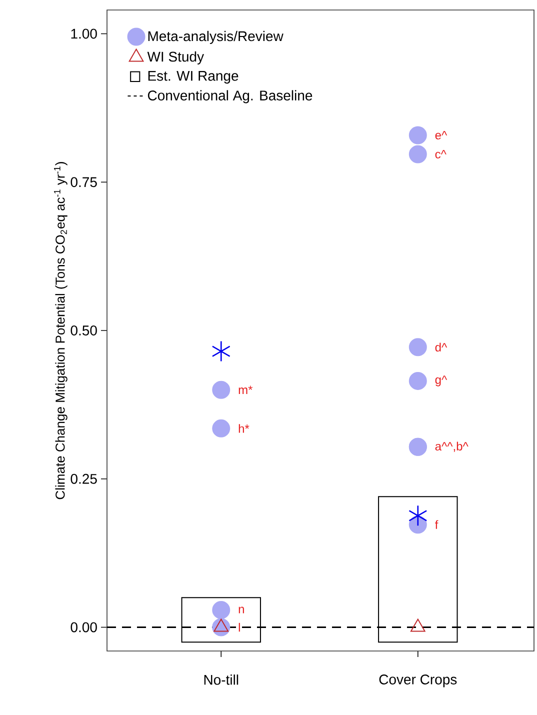  Describe the element at coordinates (440, 154) in the screenshot. I see `annotation: c^` at that location.